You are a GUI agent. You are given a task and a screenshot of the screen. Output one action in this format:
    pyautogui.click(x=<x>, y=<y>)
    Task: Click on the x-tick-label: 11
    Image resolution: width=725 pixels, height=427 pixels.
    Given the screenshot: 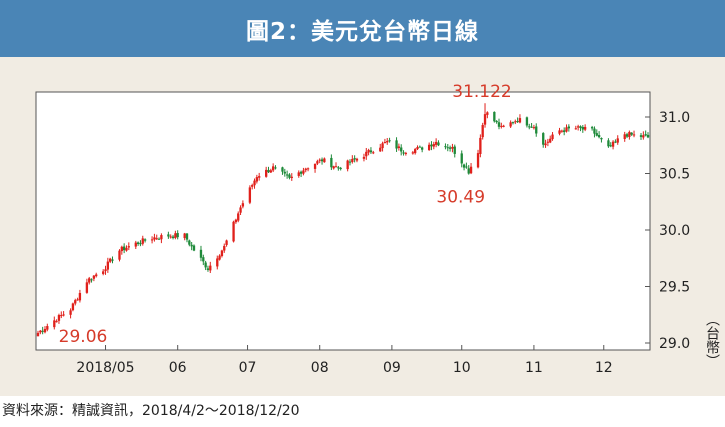 What is the action you would take?
    pyautogui.click(x=534, y=368)
    